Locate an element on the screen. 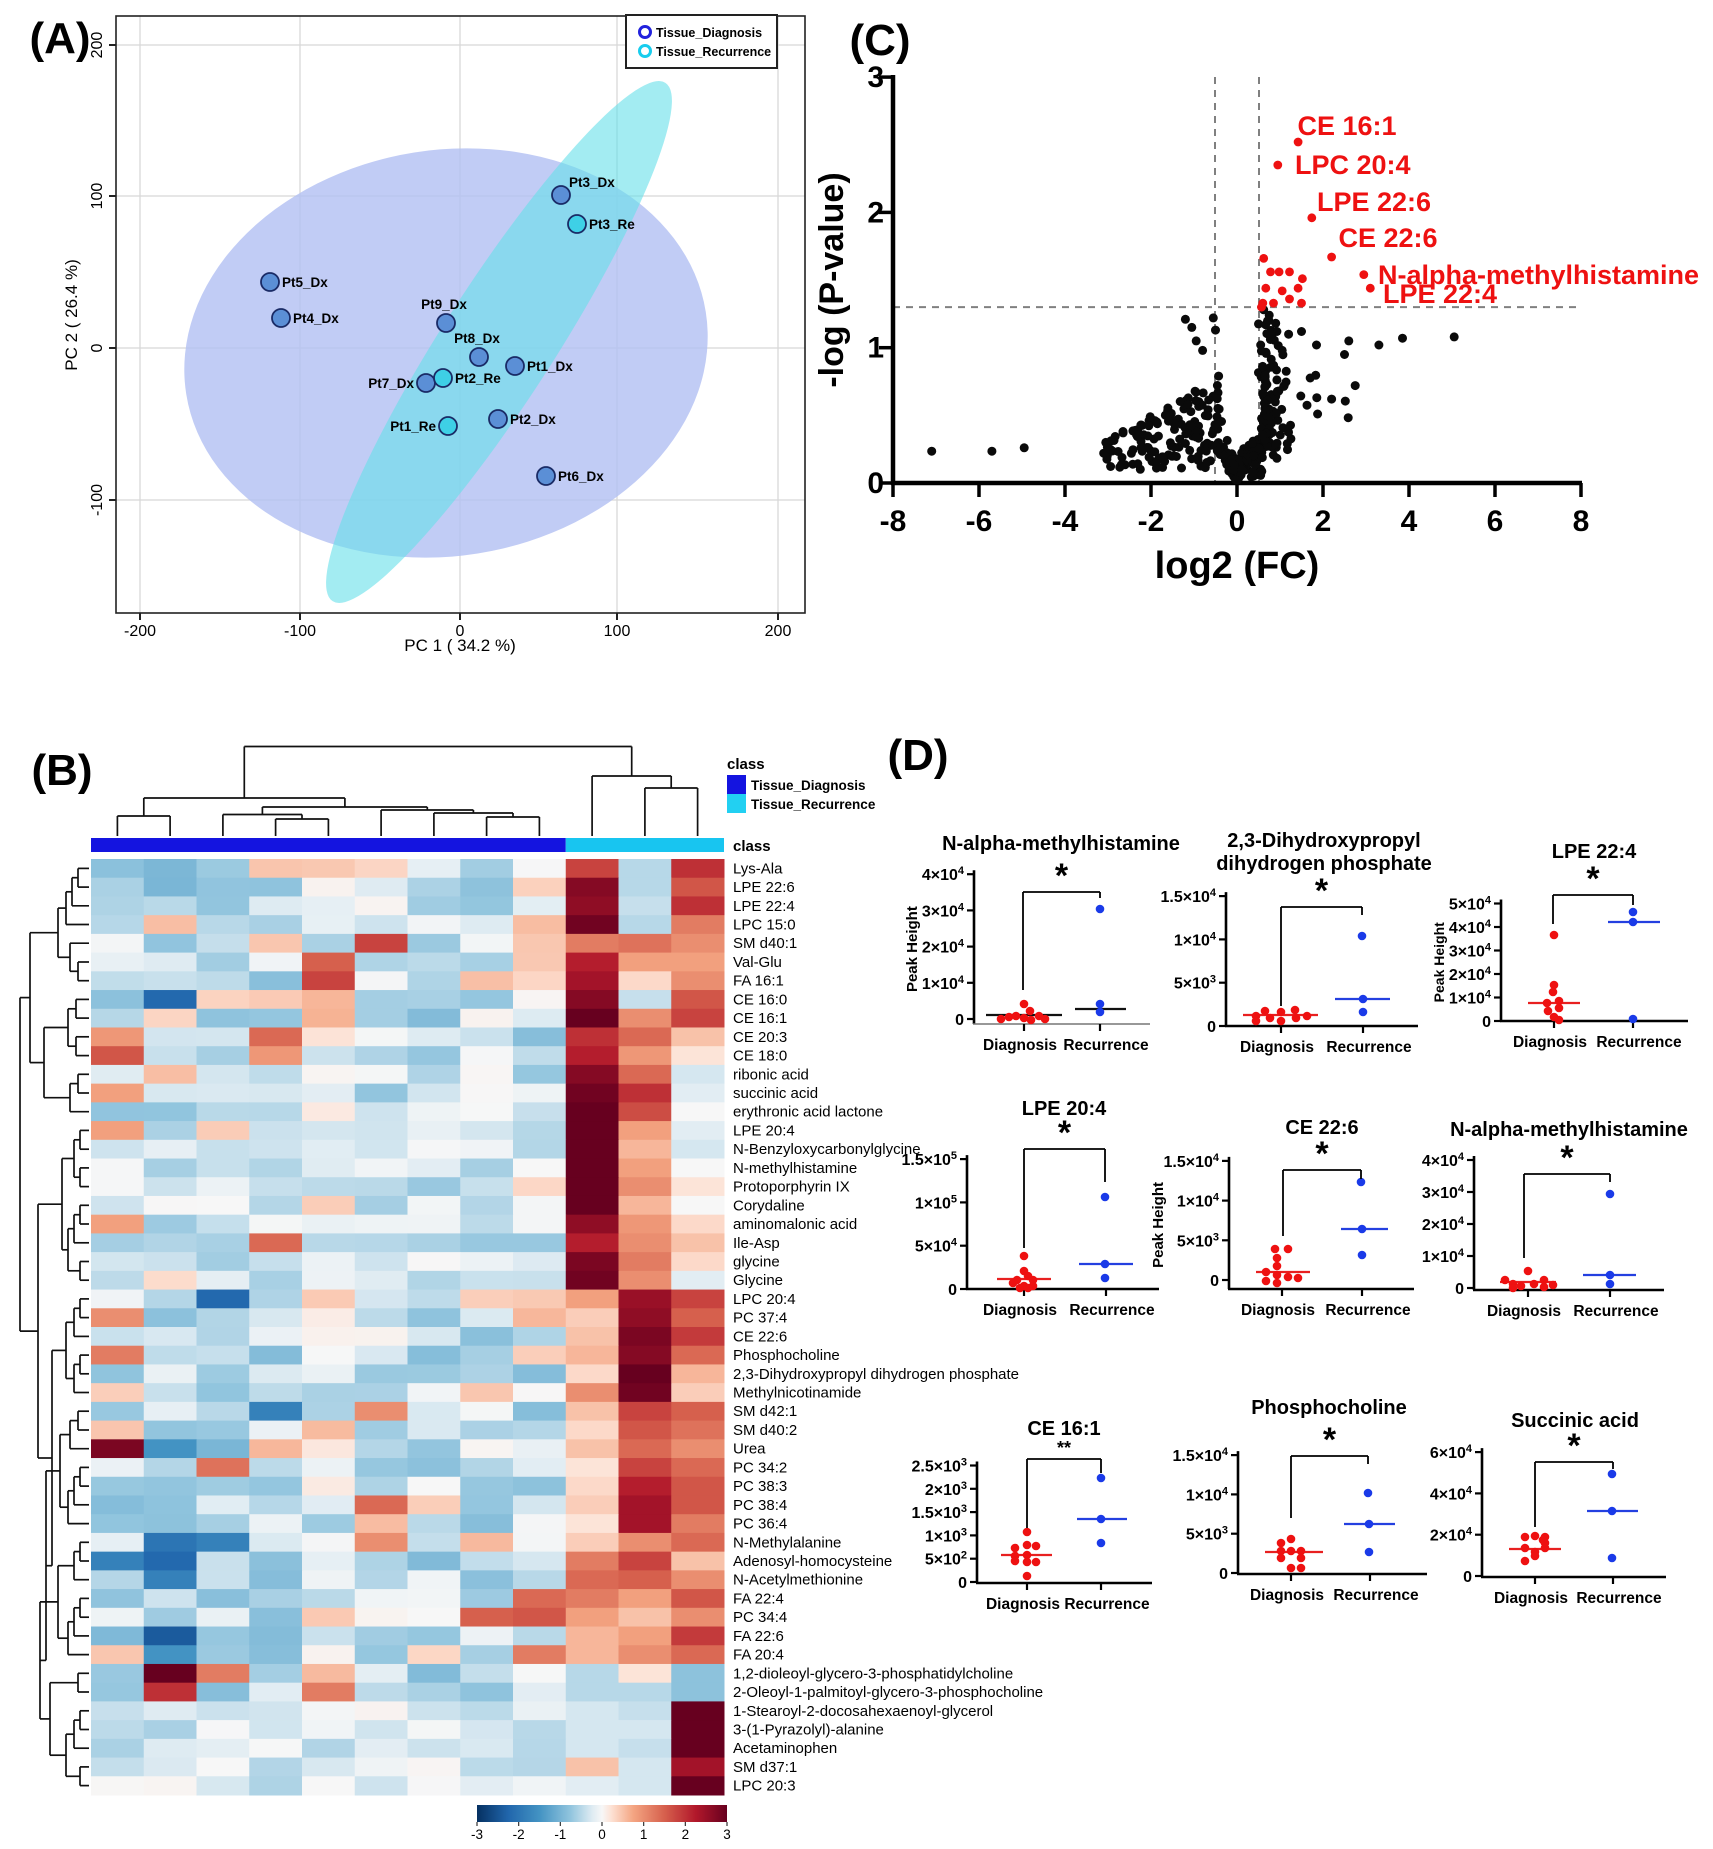 The width and height of the screenshot is (1713, 1849). svg-text: -4 is located at coordinates (1065, 521).